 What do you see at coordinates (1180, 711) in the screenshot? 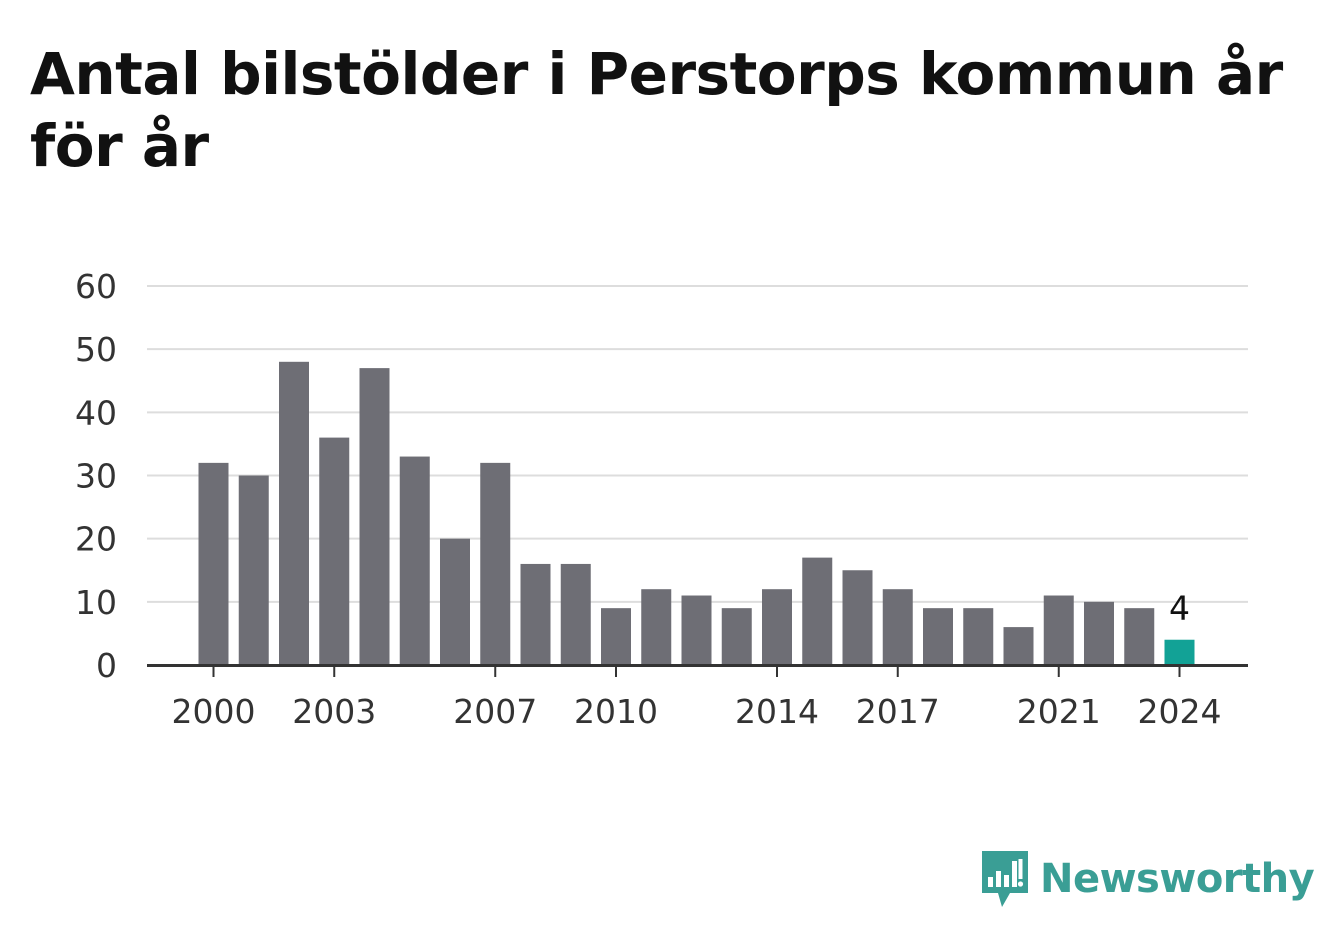
I see `x-tick-label: 2024` at bounding box center [1180, 711].